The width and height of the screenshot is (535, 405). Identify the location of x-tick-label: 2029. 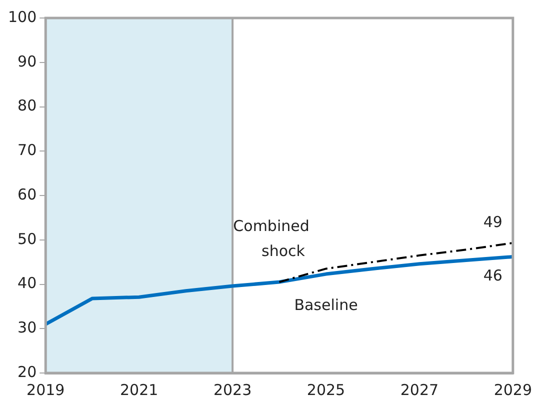
(513, 389).